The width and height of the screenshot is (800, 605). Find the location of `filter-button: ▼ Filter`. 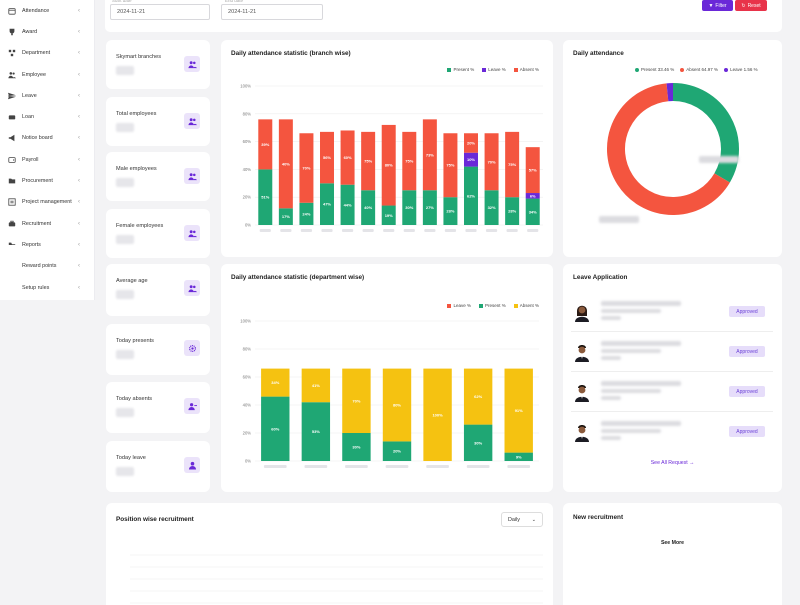

filter-button: ▼ Filter is located at coordinates (717, 5).